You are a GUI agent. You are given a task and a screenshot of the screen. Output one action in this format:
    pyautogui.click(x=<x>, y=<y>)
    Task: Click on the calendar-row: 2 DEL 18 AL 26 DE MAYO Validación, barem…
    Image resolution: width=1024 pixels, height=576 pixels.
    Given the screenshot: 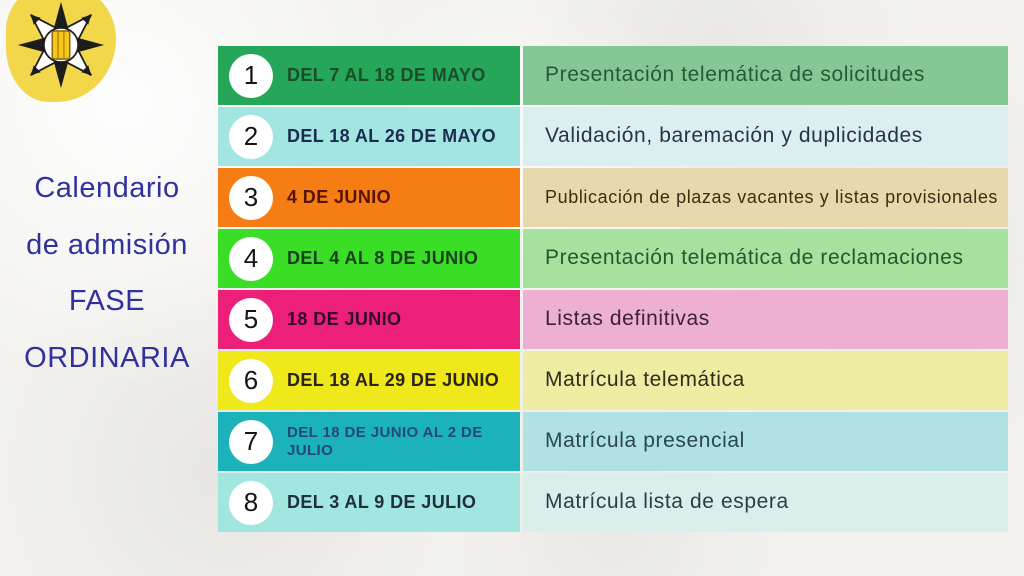 What is the action you would take?
    pyautogui.click(x=613, y=136)
    